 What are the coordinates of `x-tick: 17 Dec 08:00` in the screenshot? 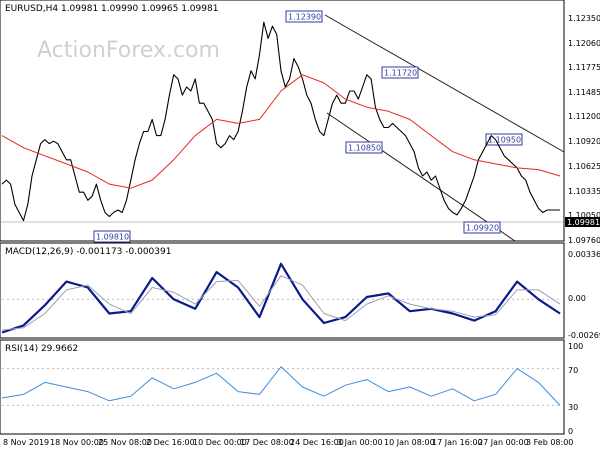 It's located at (267, 442).